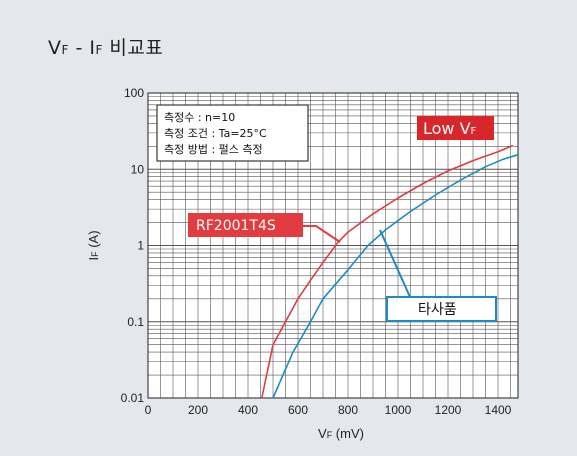  What do you see at coordinates (437, 310) in the screenshot?
I see `competitor-label: 타사품` at bounding box center [437, 310].